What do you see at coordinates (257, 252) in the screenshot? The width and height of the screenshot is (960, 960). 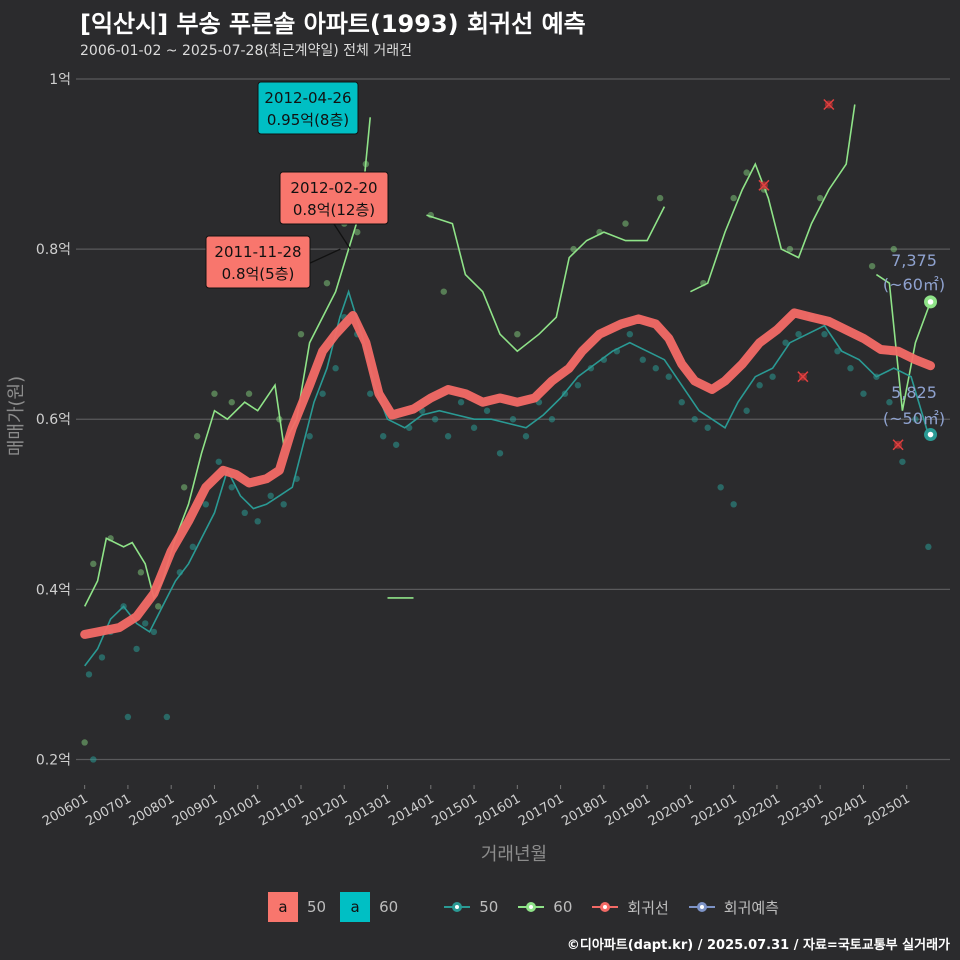 I see `annotation-date: 2011-11-28` at bounding box center [257, 252].